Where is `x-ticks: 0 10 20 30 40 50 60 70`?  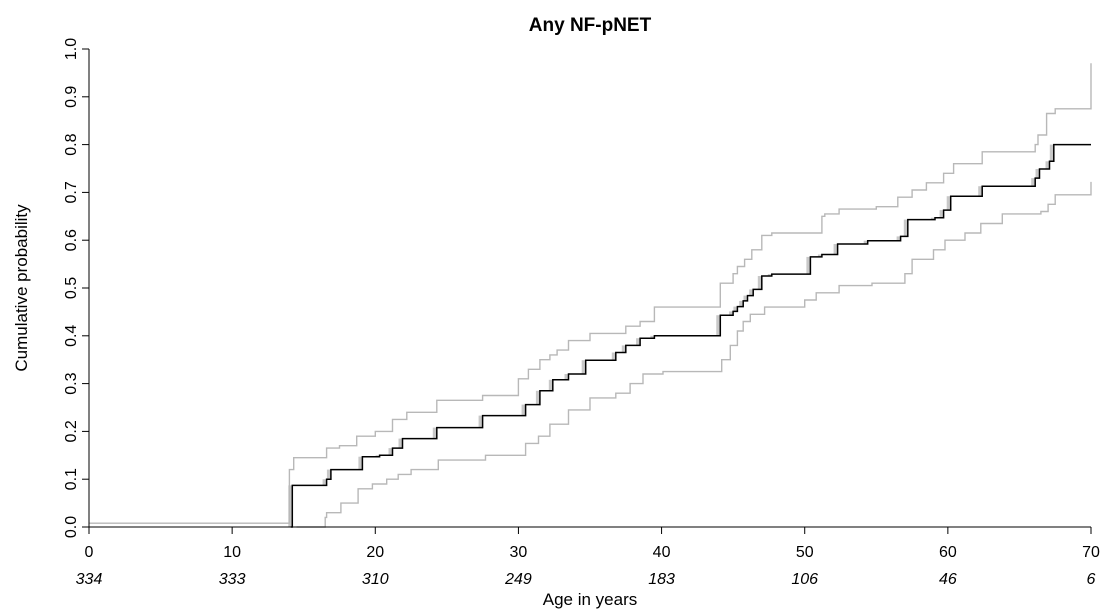 x-ticks: 0 10 20 30 40 50 60 70 is located at coordinates (592, 544).